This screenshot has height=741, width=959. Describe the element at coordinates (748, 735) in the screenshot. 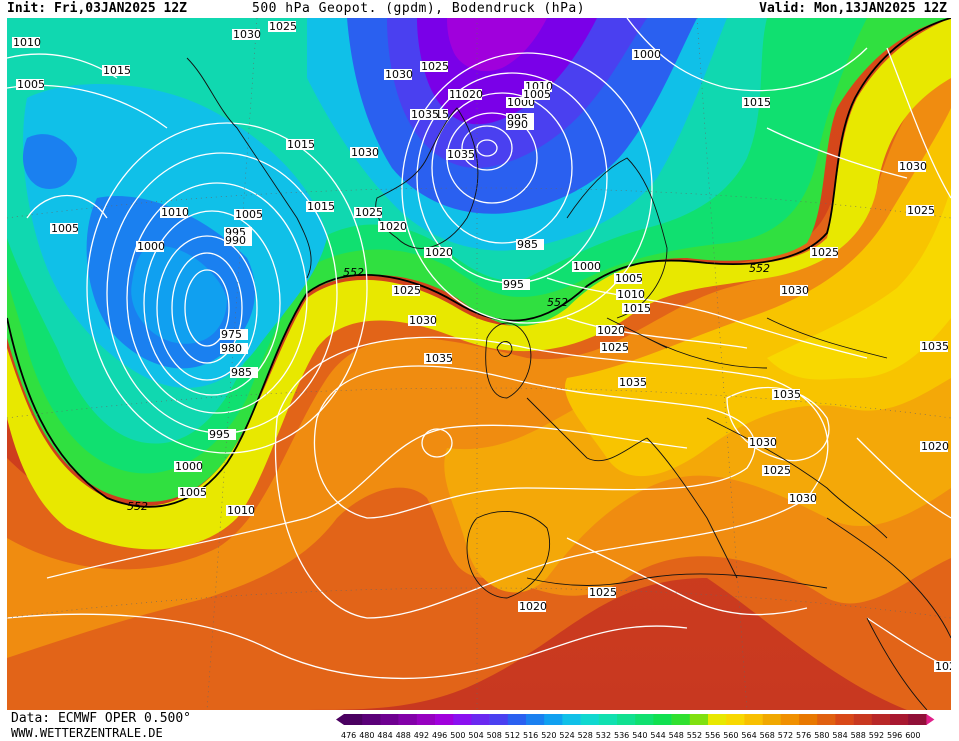

I see `scale-tick-label: 564` at that location.